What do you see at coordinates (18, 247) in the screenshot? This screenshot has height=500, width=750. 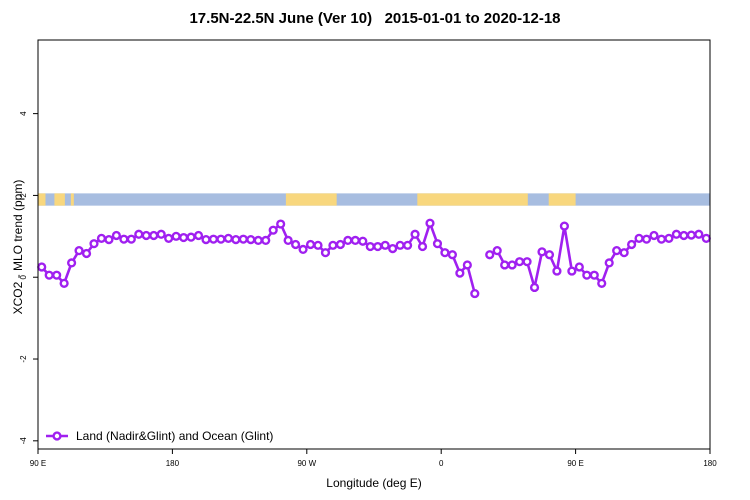 I see `y-axis-label: XCO2 - MLO trend (ppm)` at bounding box center [18, 247].